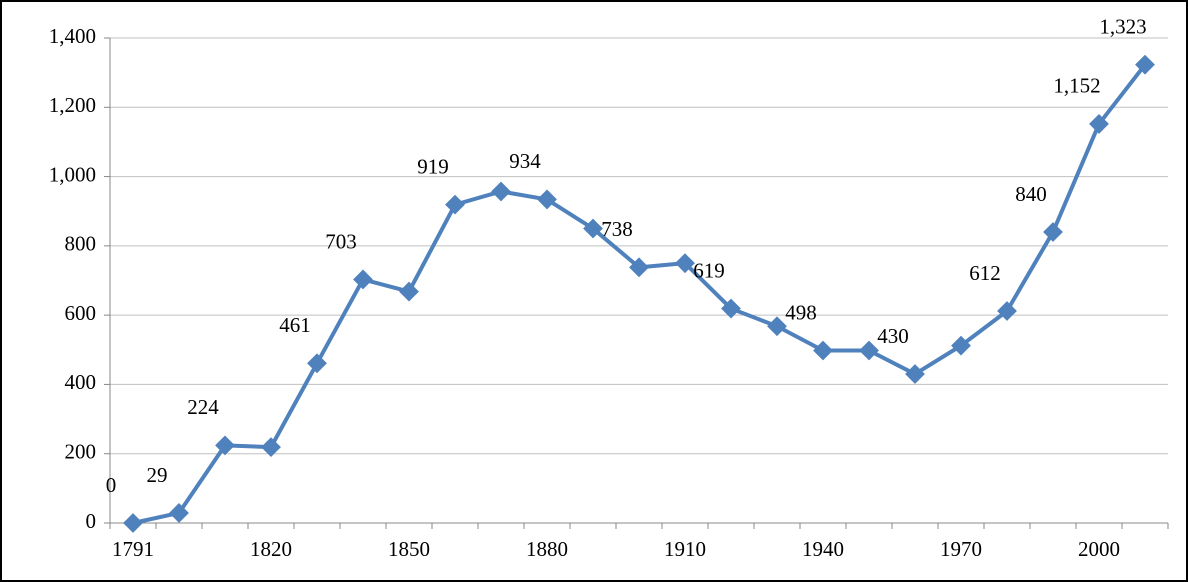 This screenshot has height=582, width=1188. I want to click on x-tick-label: 1910, so click(685, 549).